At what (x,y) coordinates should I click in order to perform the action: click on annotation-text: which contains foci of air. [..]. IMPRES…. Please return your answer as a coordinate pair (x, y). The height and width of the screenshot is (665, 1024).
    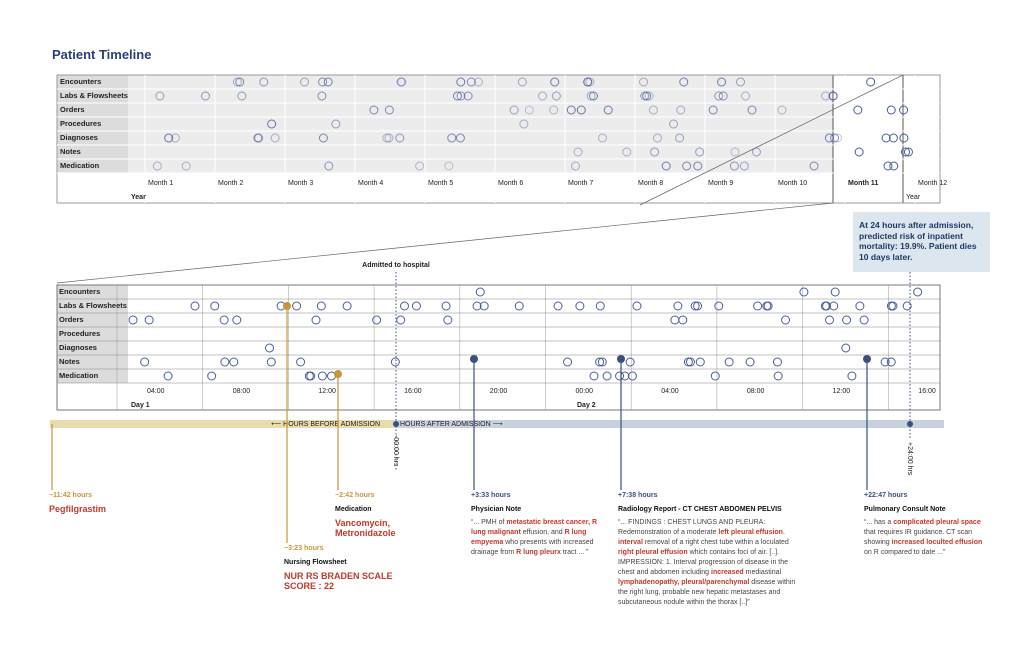
    Looking at the image, I should click on (703, 562).